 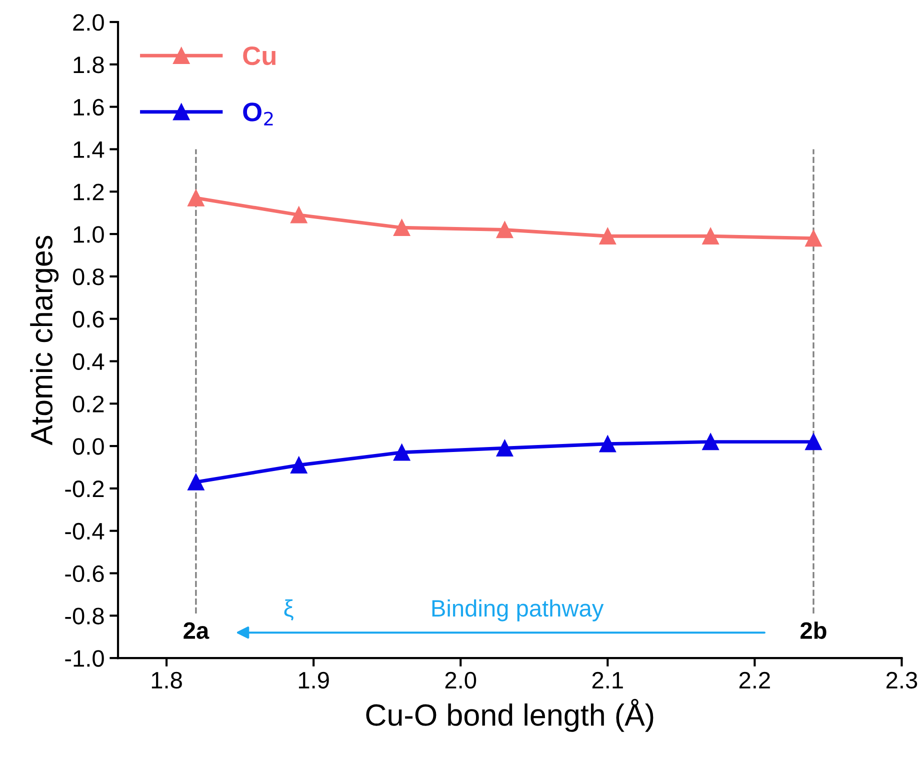 I want to click on annotation: 2b, so click(x=813, y=630).